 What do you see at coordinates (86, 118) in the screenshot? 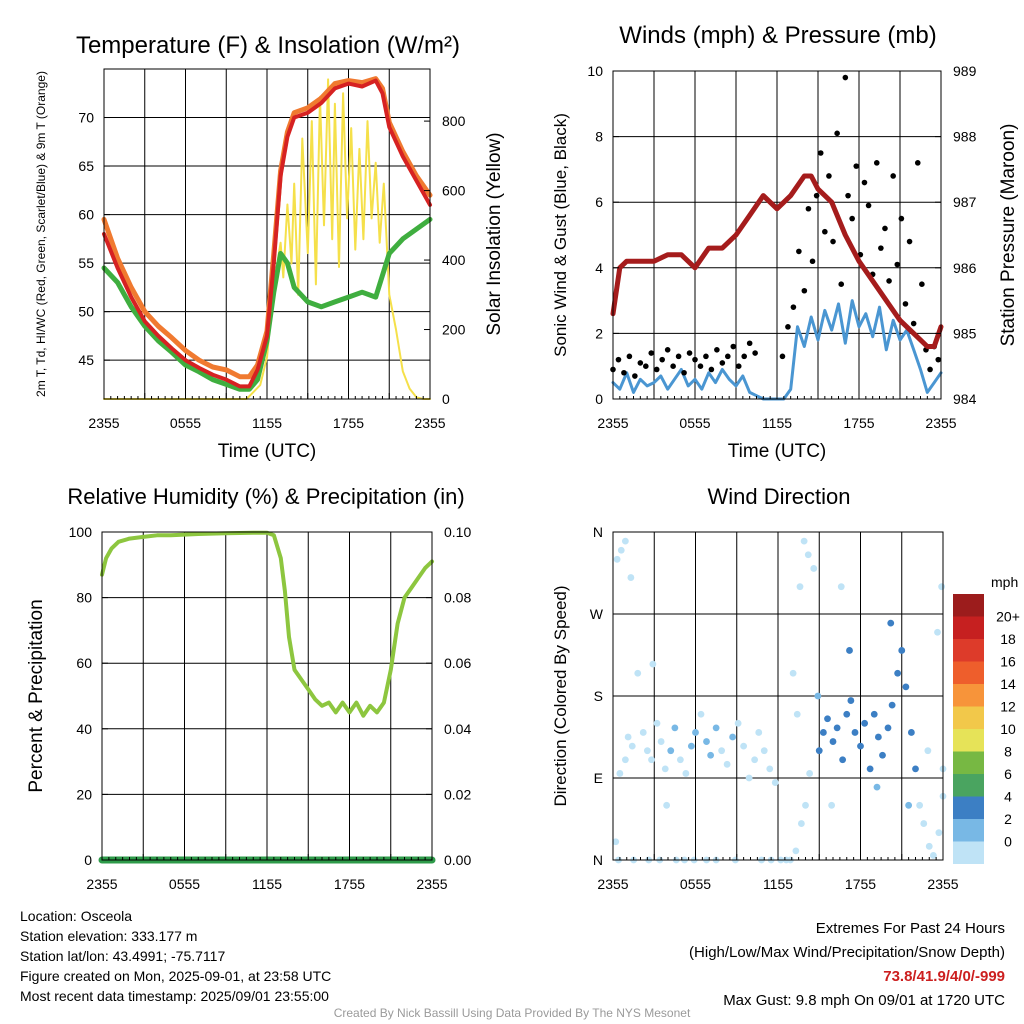
I see `y-tick-label: 70` at bounding box center [86, 118].